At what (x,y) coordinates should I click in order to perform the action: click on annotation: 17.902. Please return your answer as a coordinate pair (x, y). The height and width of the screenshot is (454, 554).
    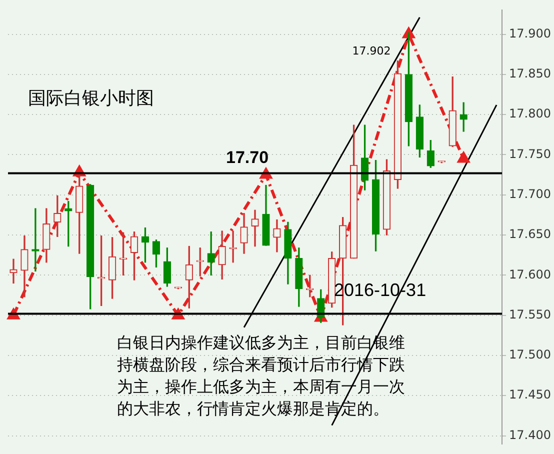
    Looking at the image, I should click on (371, 51).